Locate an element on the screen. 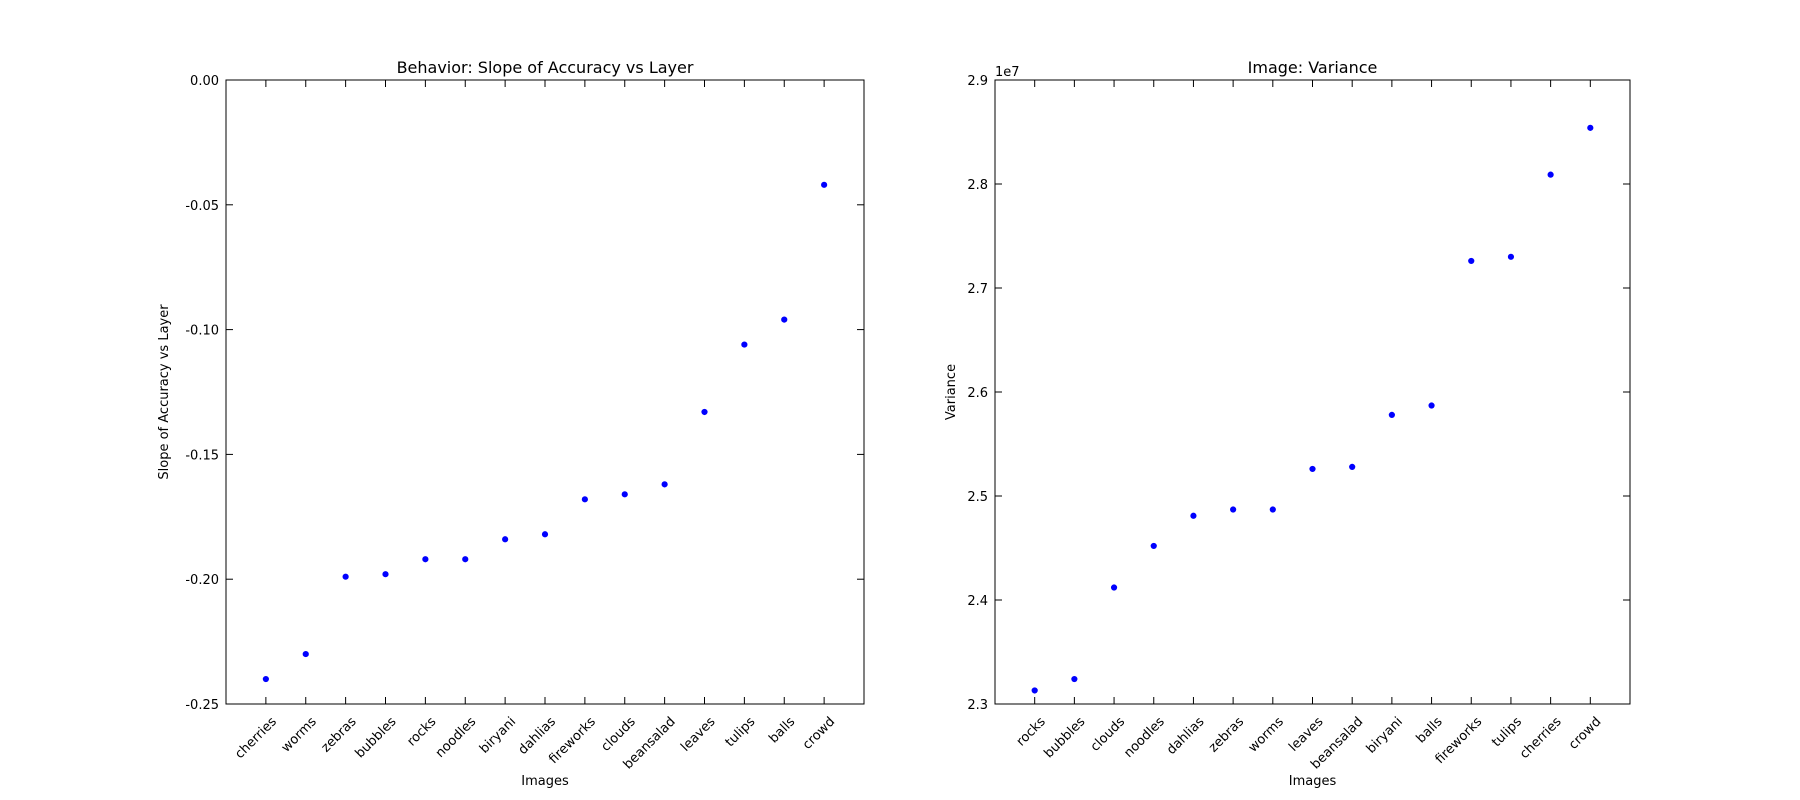  chart-title: Image: Variance is located at coordinates (1313, 67).